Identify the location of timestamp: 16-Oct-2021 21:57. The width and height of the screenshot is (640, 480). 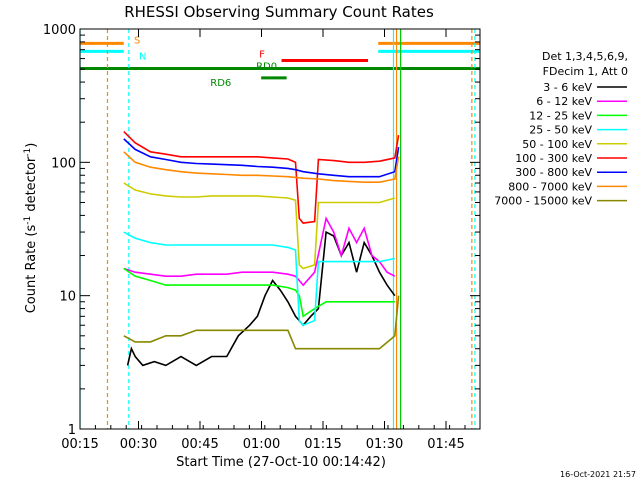
(598, 474).